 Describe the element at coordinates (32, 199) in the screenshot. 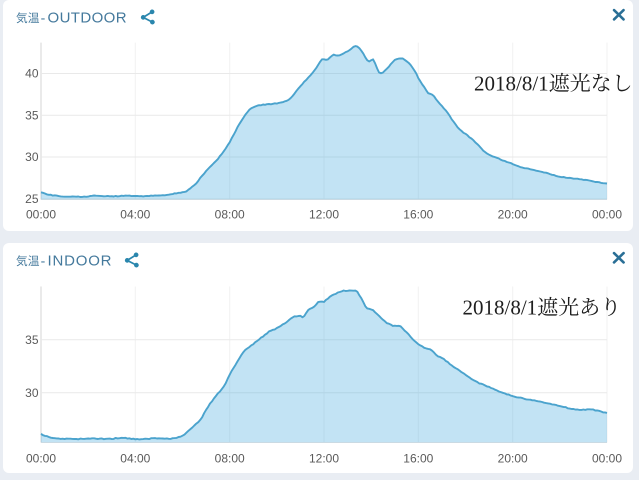

I see `svg-text: 25` at that location.